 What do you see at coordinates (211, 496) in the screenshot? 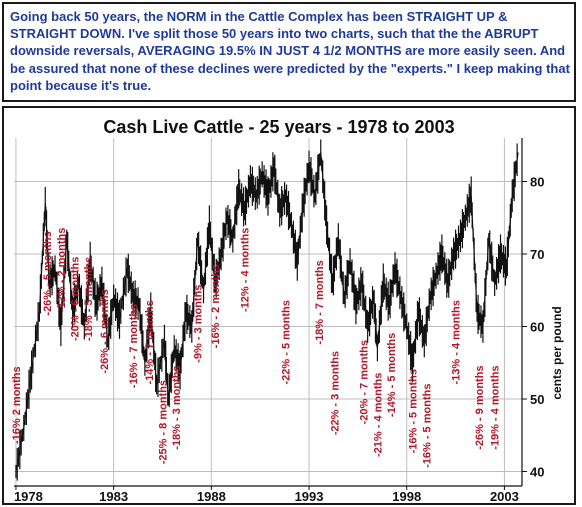
I see `x-tick-label: 1988` at bounding box center [211, 496].